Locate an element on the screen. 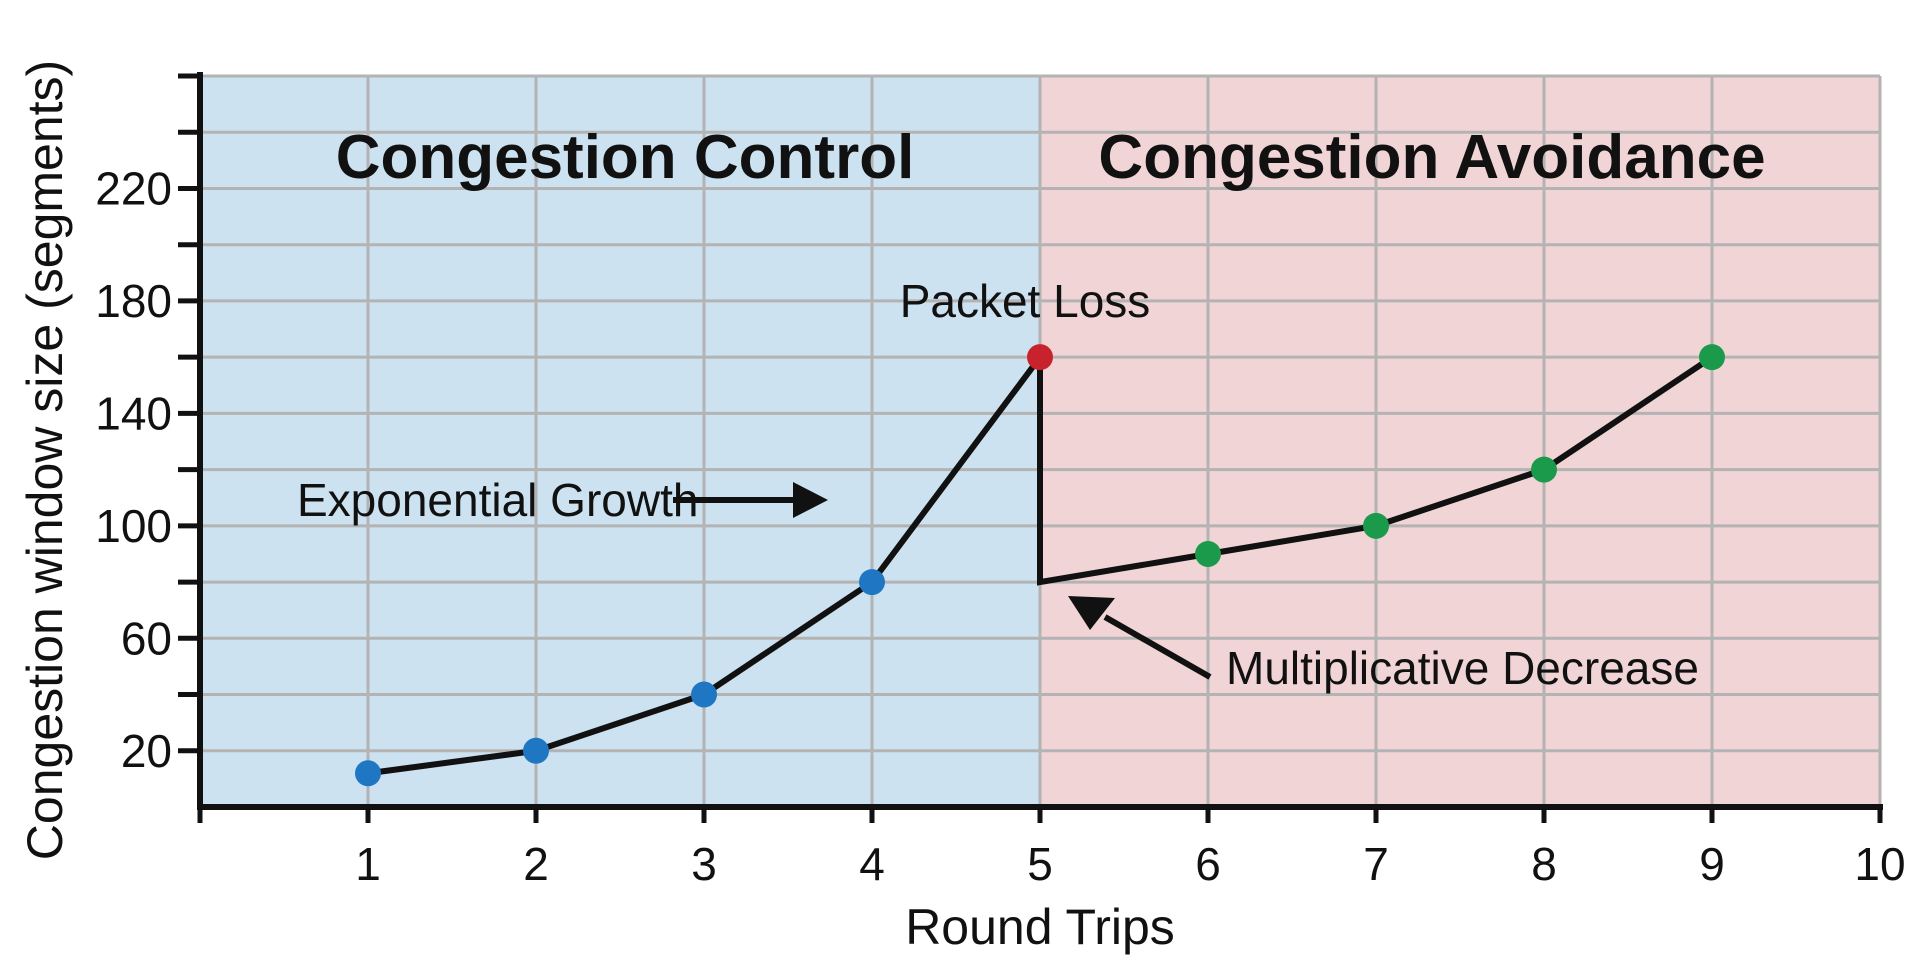  x-tick-label-1: 1 is located at coordinates (368, 864).